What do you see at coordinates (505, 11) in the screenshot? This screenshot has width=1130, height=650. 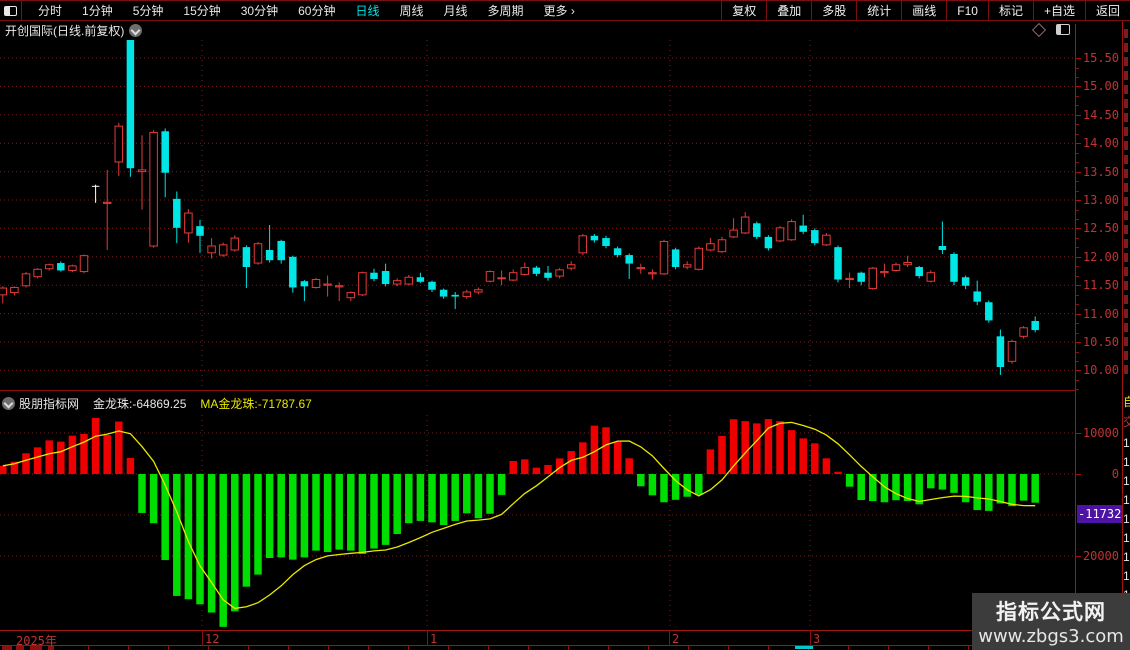 I see `period-tab-9: 多周期` at bounding box center [505, 11].